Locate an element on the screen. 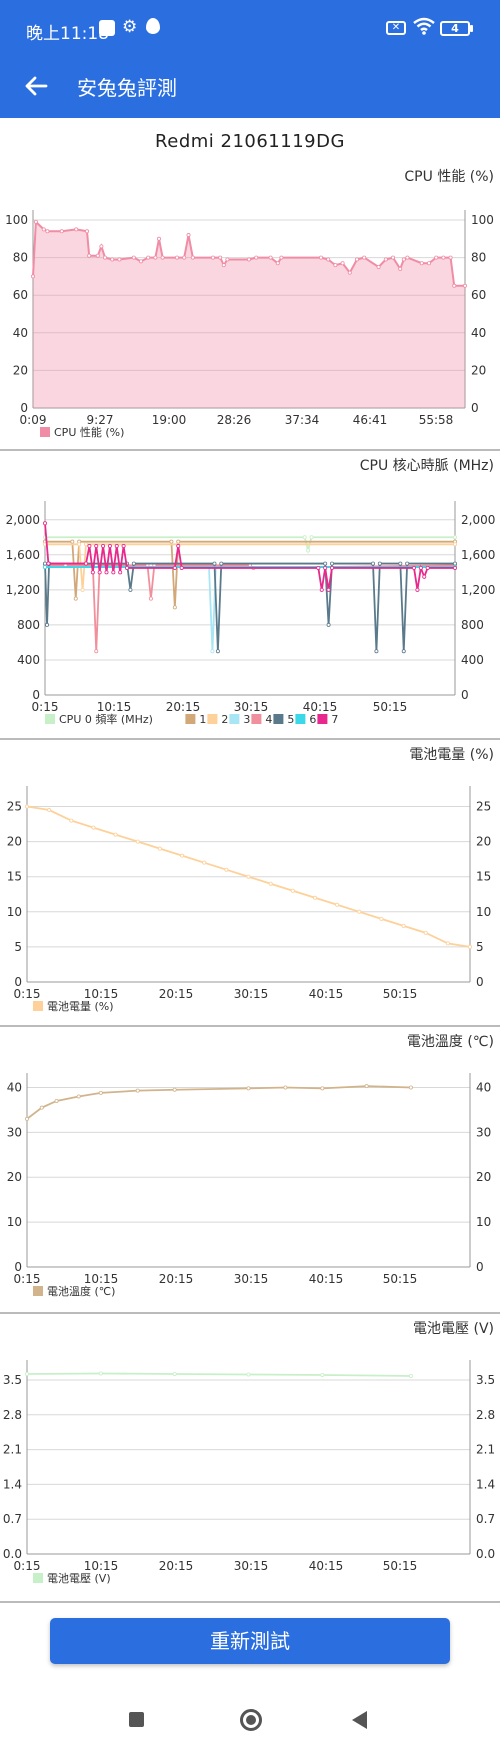 This screenshot has width=500, height=1748. x-tick-label: 46:41 is located at coordinates (370, 420).